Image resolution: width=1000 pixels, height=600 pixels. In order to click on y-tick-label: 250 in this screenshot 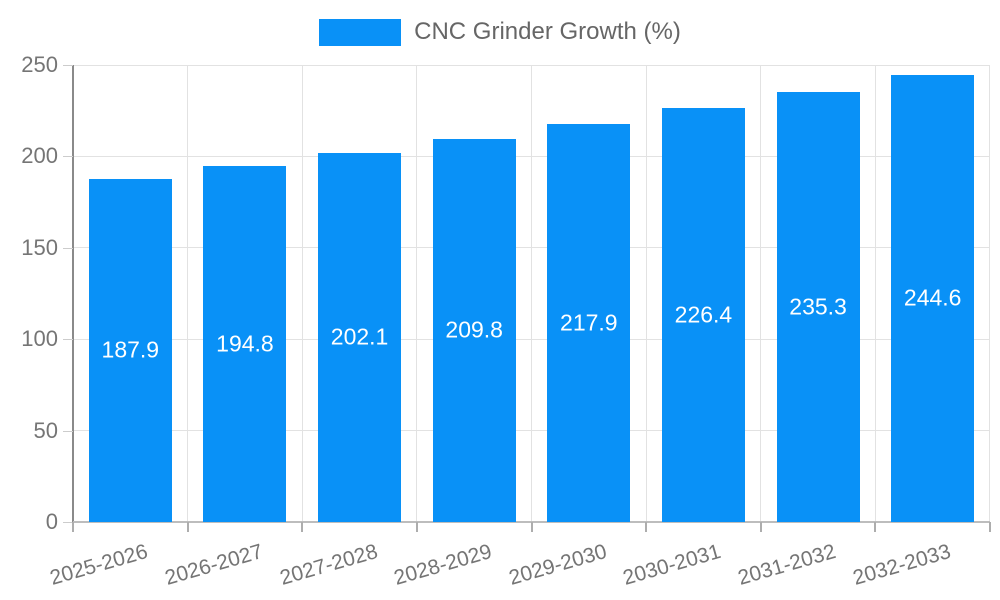, I will do `click(39, 64)`.